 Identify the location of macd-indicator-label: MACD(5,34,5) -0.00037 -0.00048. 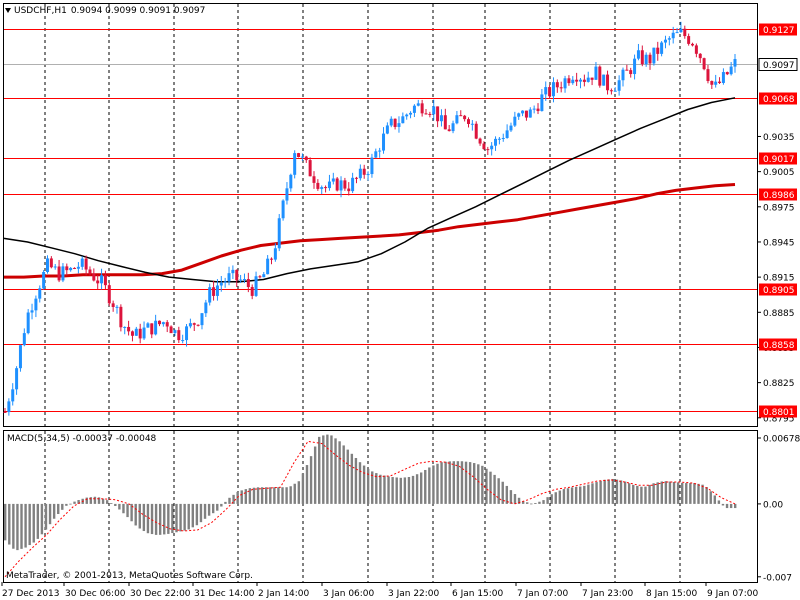
(82, 439).